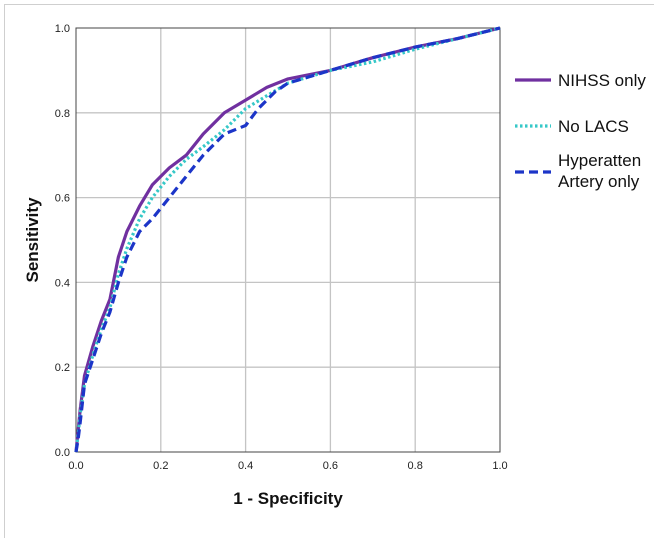  I want to click on legend-label-2: Artery only, so click(599, 181).